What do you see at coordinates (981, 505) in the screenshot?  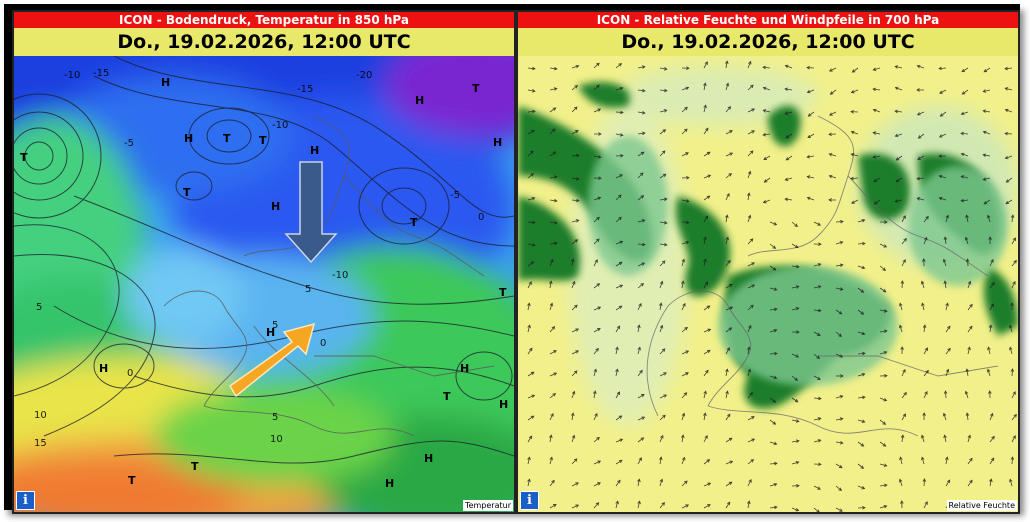 I see `right-corner-label: Relative Feuchte` at bounding box center [981, 505].